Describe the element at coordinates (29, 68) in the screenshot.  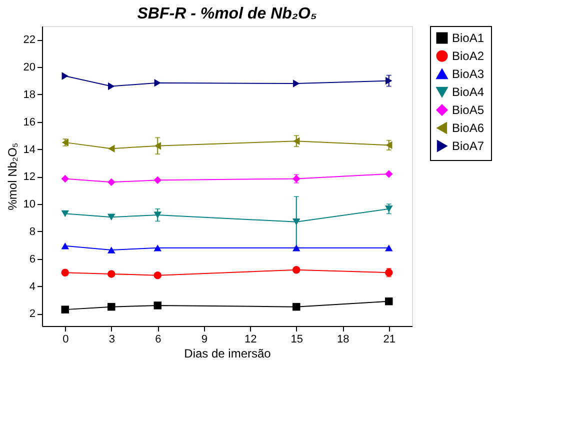
I see `y-tick-label: 20` at that location.